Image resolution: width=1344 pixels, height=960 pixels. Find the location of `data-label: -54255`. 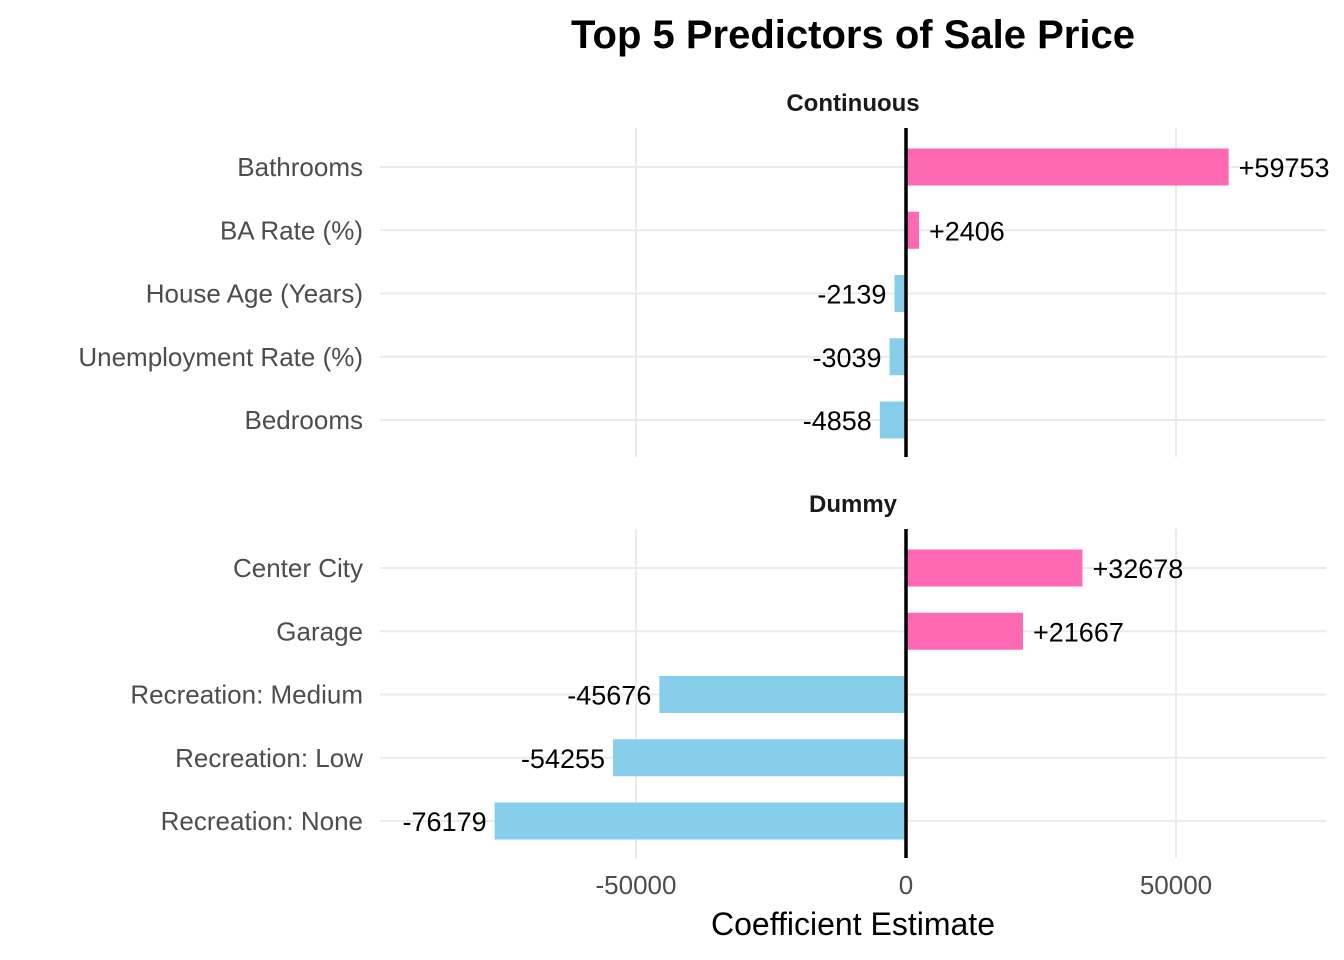

data-label: -54255 is located at coordinates (563, 759).